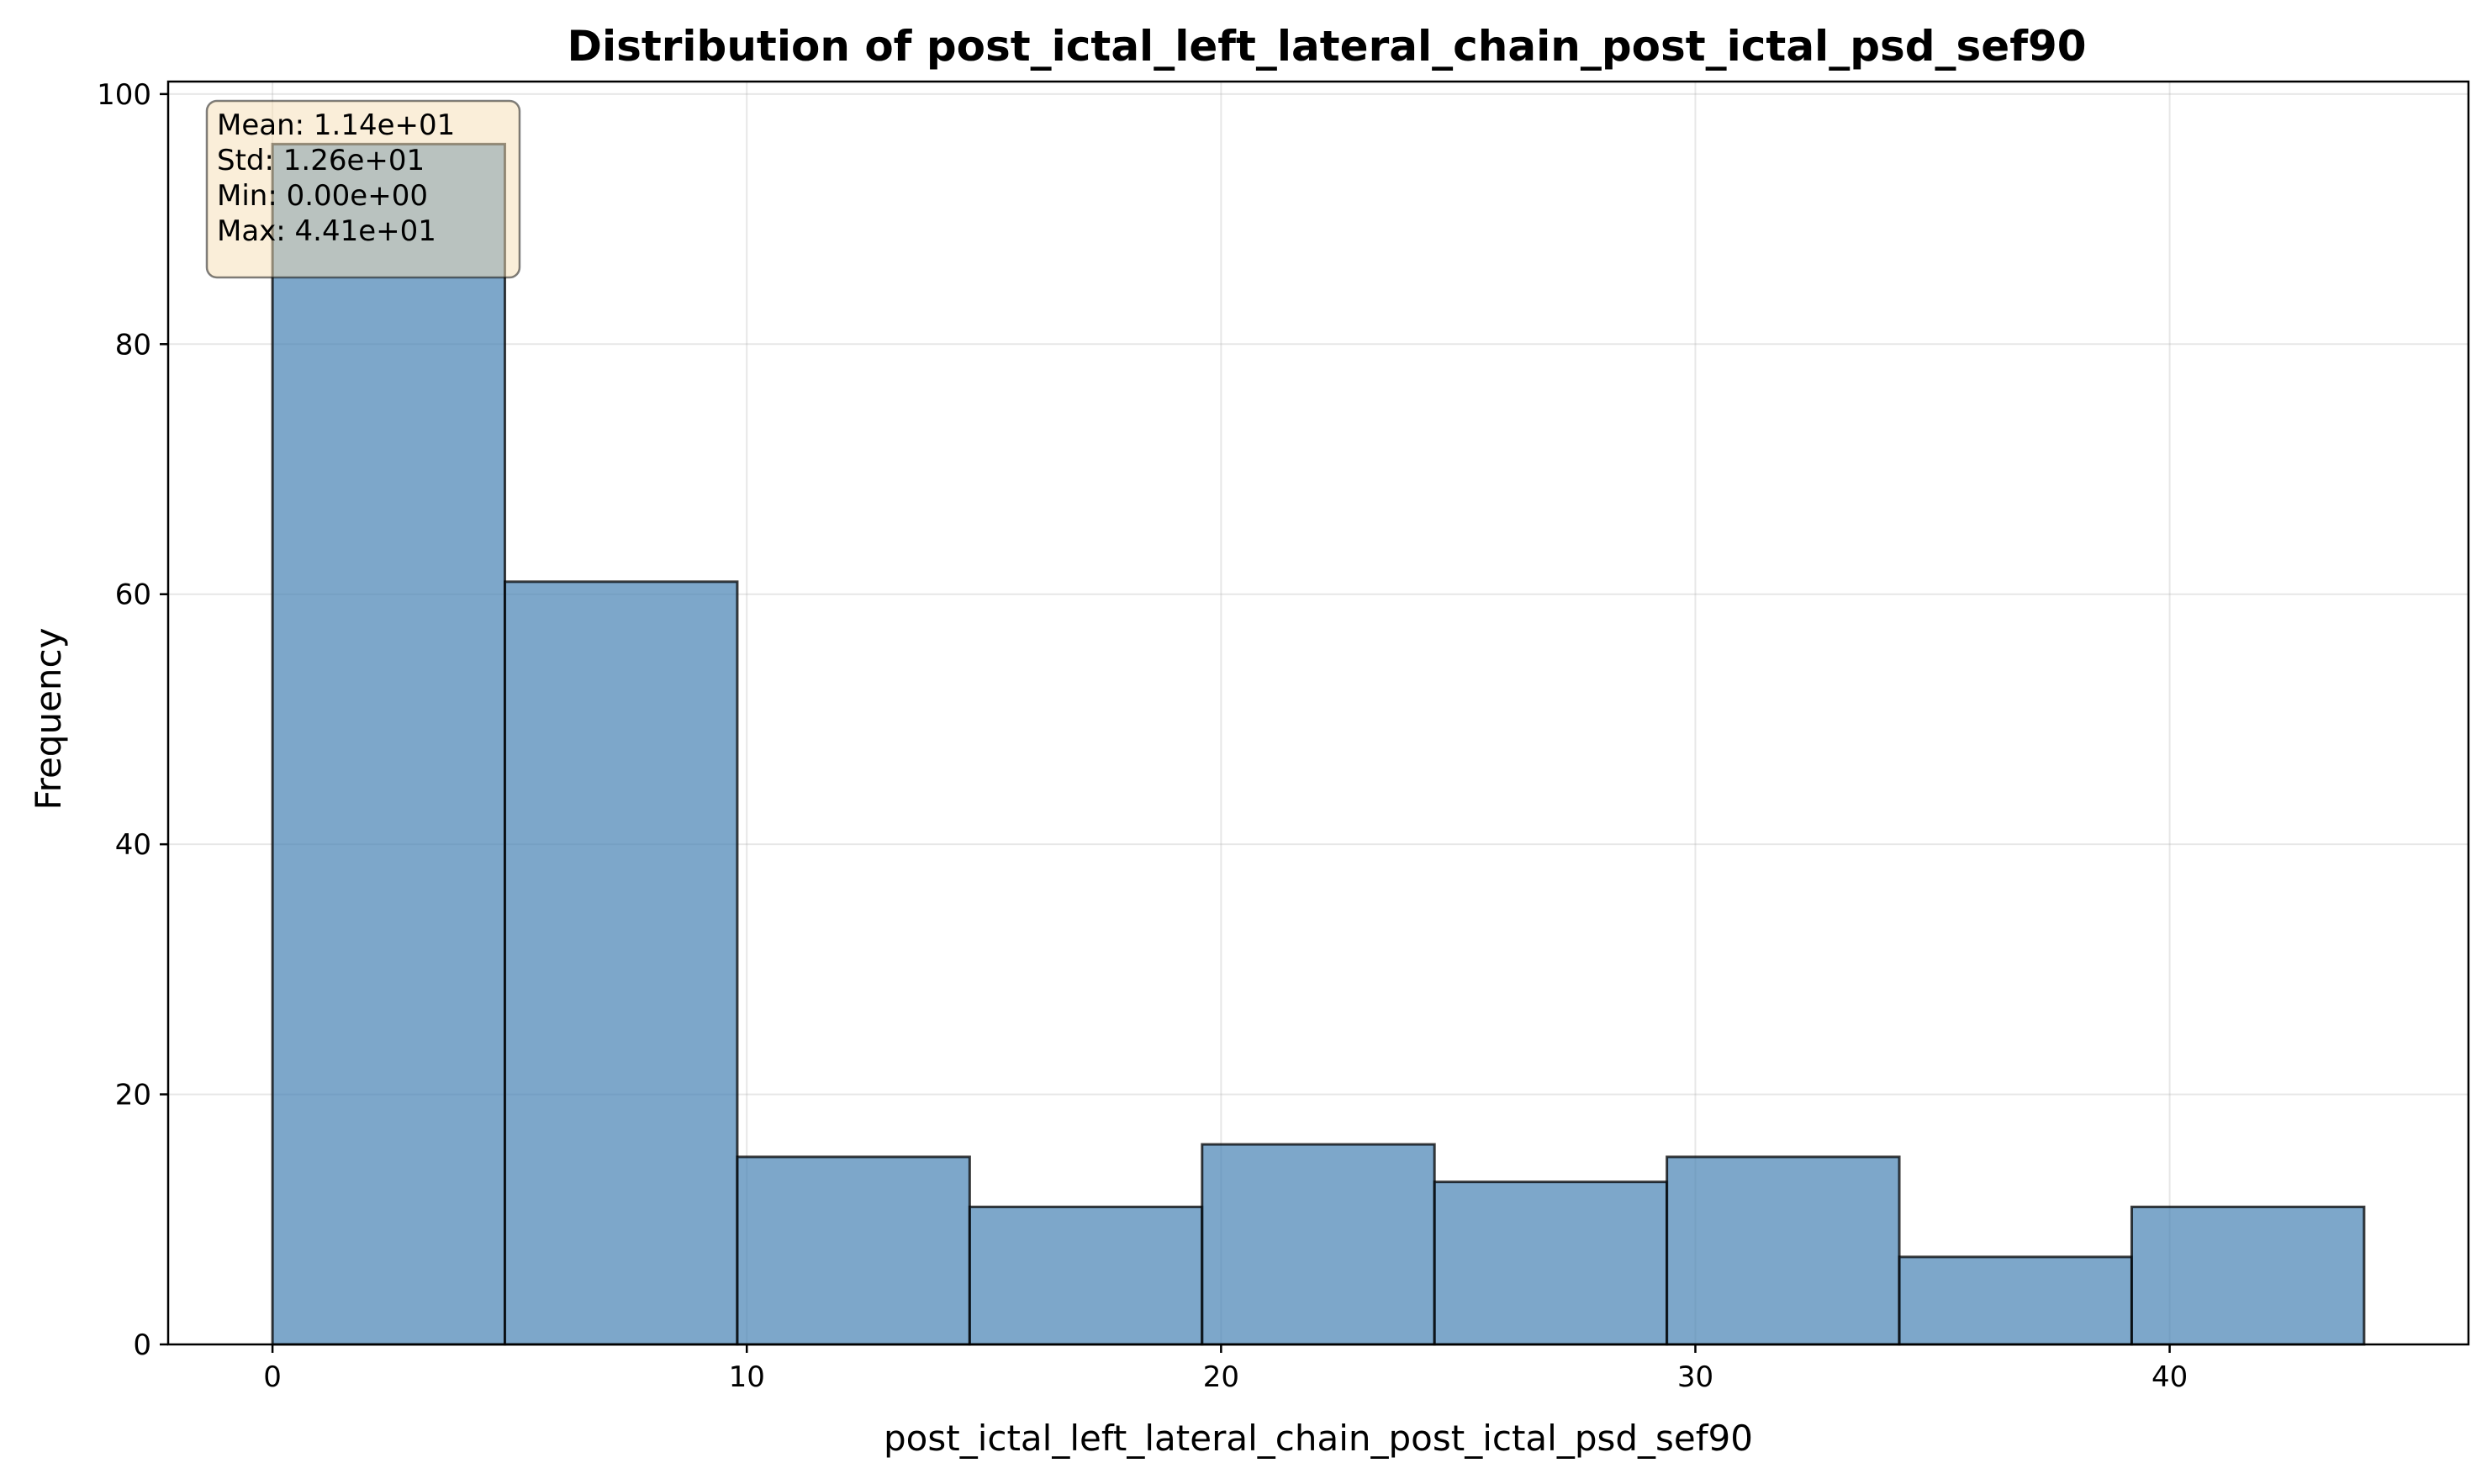  I want to click on stats-min: Min: 0.00e+00, so click(322, 196).